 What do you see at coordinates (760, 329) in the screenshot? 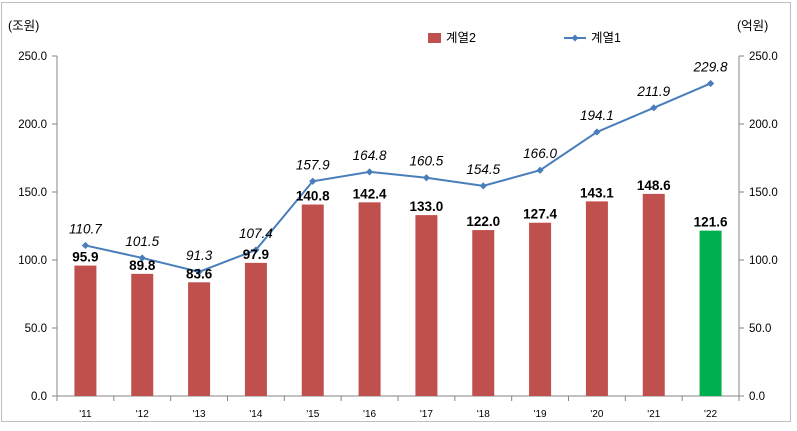
I see `y-tick-label-right: 50.0` at bounding box center [760, 329].